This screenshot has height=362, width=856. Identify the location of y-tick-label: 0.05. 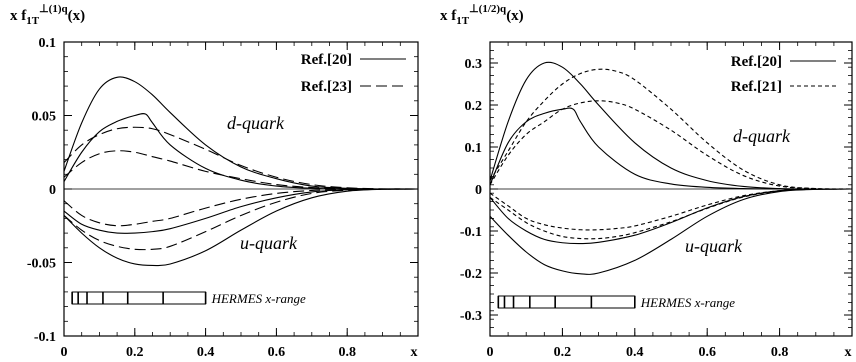
(44, 117).